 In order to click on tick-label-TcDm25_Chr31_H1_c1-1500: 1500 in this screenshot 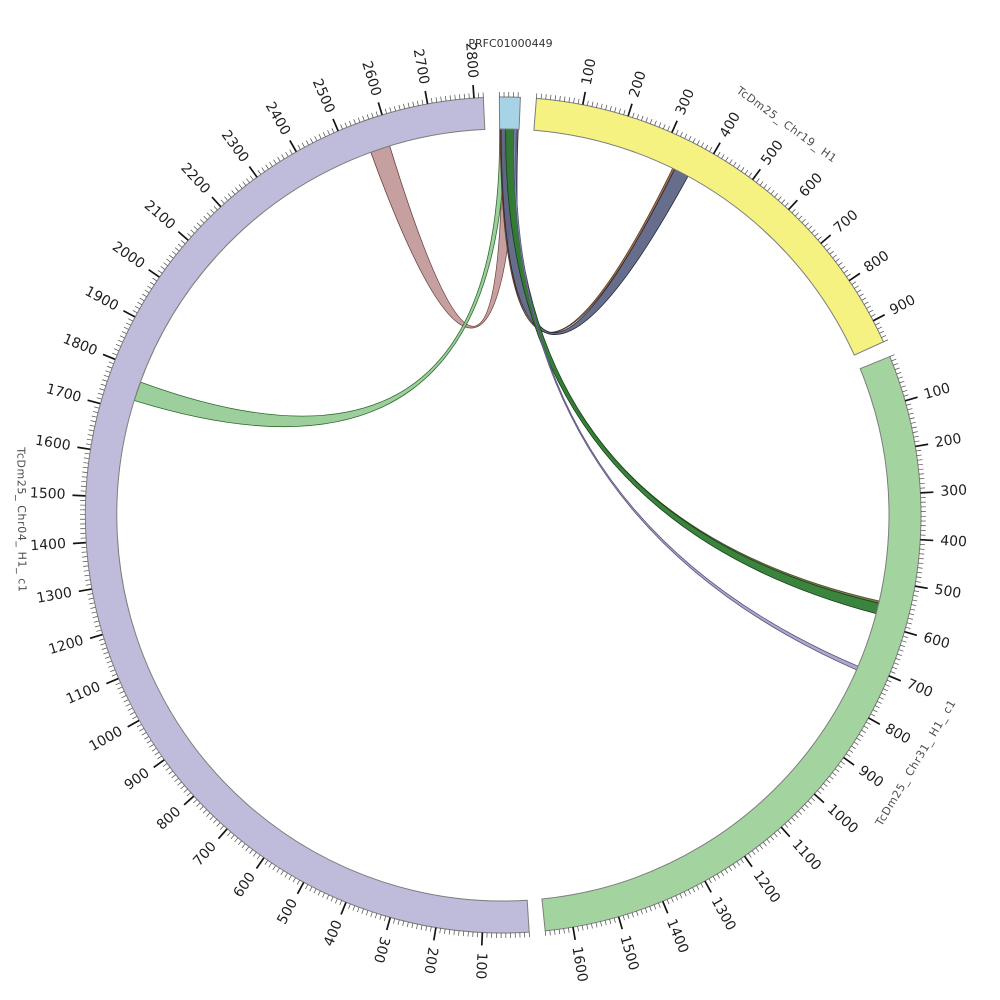, I will do `click(628, 953)`.